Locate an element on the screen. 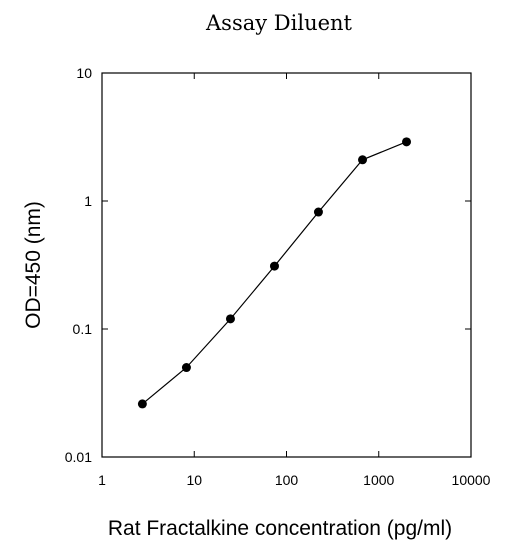  x-tick-label: 1 is located at coordinates (102, 480).